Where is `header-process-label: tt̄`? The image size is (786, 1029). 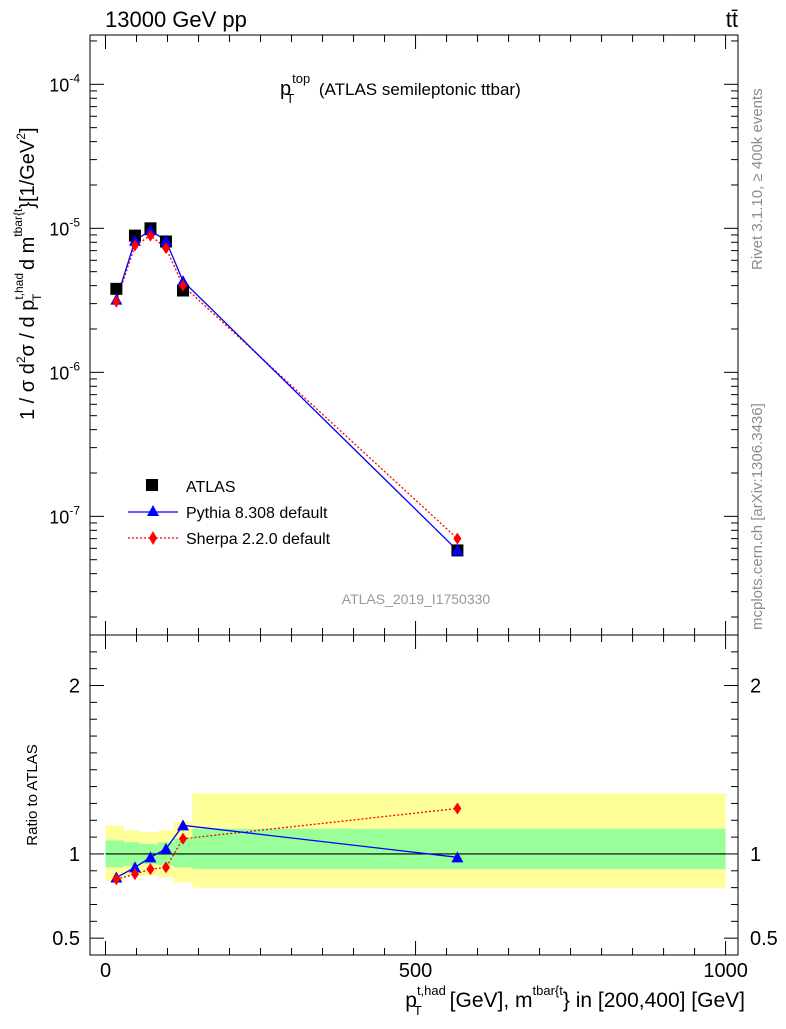 header-process-label: tt̄ is located at coordinates (732, 19).